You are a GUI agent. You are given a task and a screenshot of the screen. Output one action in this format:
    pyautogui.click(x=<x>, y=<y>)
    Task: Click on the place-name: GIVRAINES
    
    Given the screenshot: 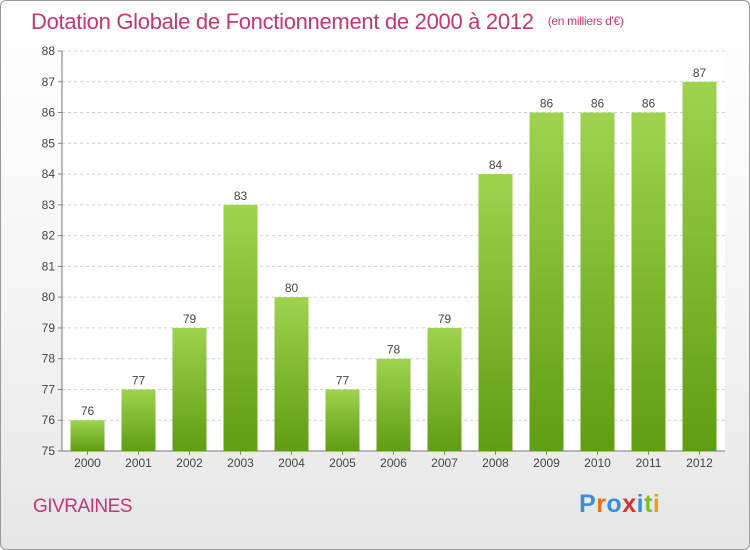 What is the action you would take?
    pyautogui.click(x=82, y=506)
    